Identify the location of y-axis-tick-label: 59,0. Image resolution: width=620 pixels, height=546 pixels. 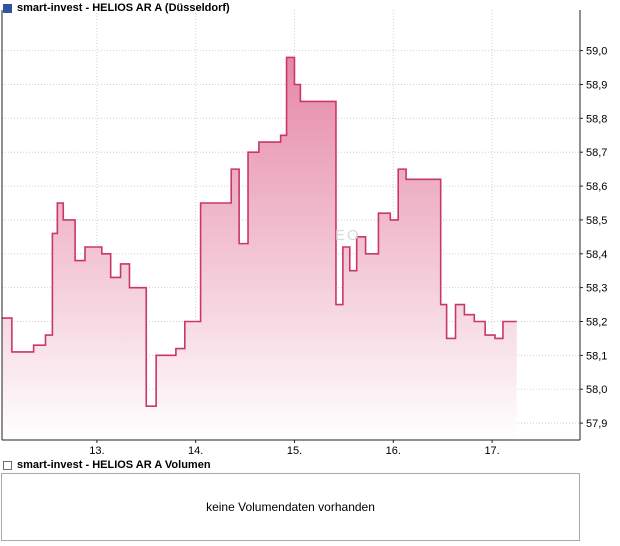
(596, 52).